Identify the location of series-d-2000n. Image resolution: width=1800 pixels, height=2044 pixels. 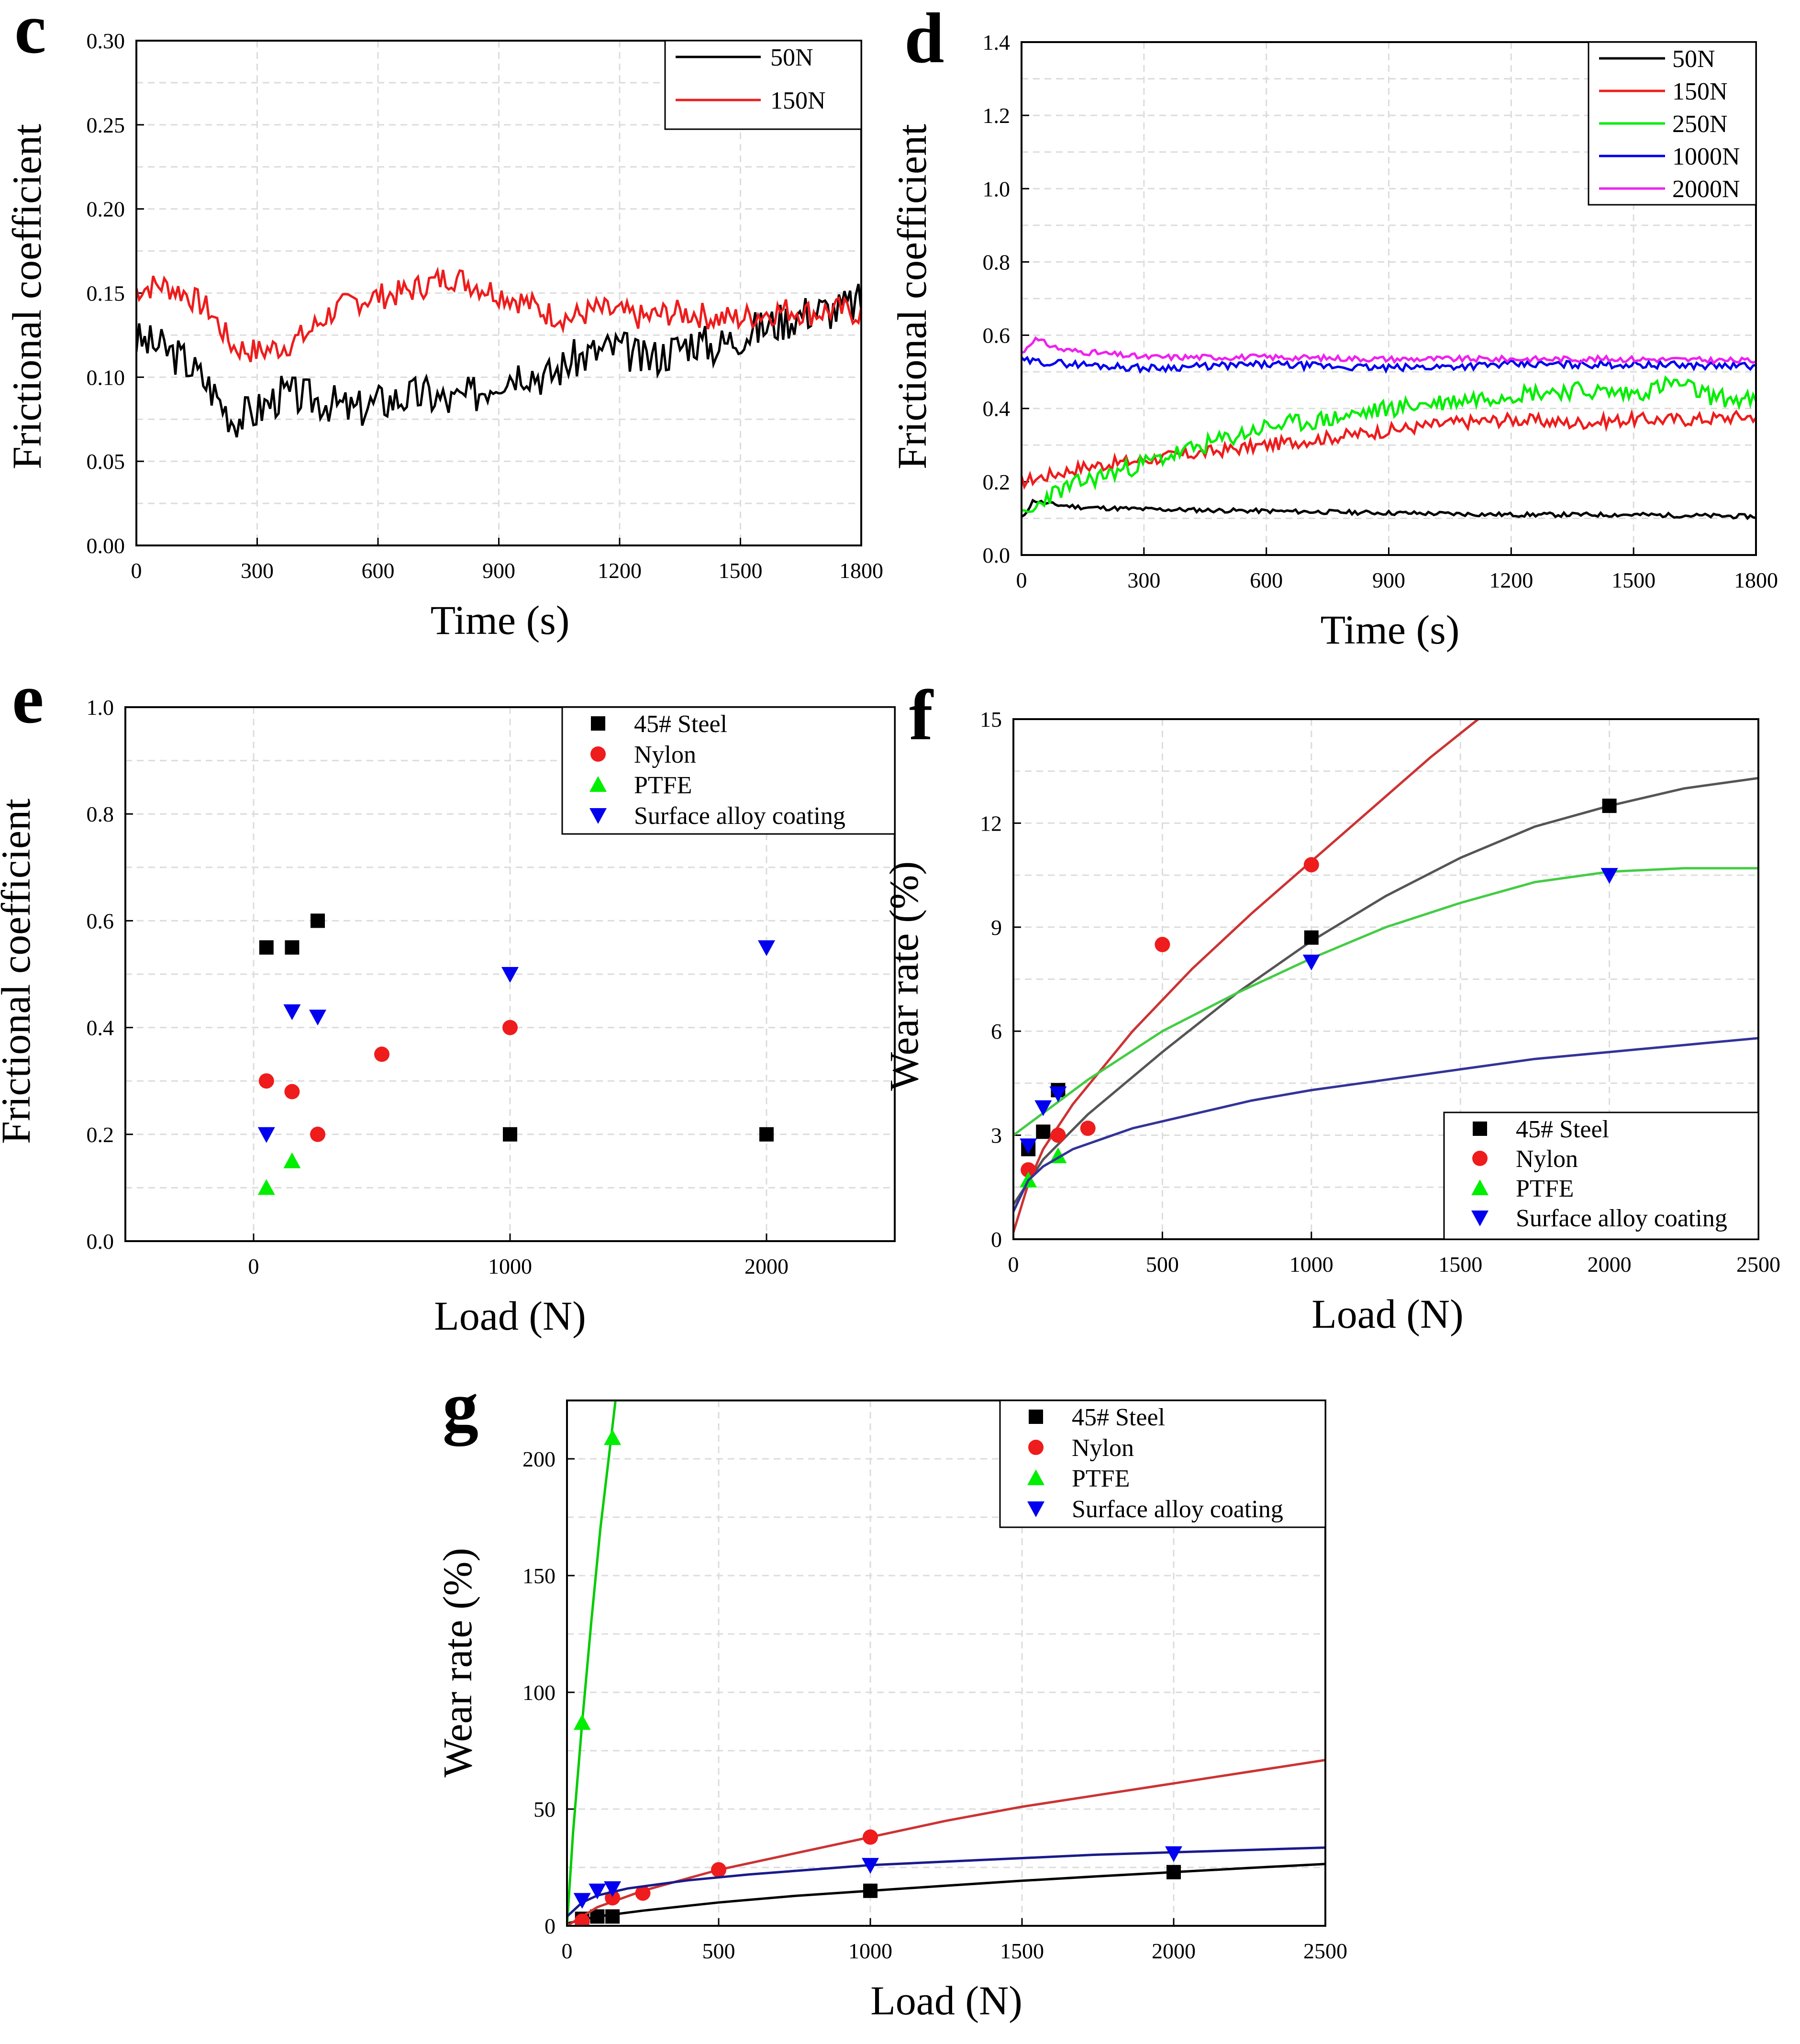
(1389, 350).